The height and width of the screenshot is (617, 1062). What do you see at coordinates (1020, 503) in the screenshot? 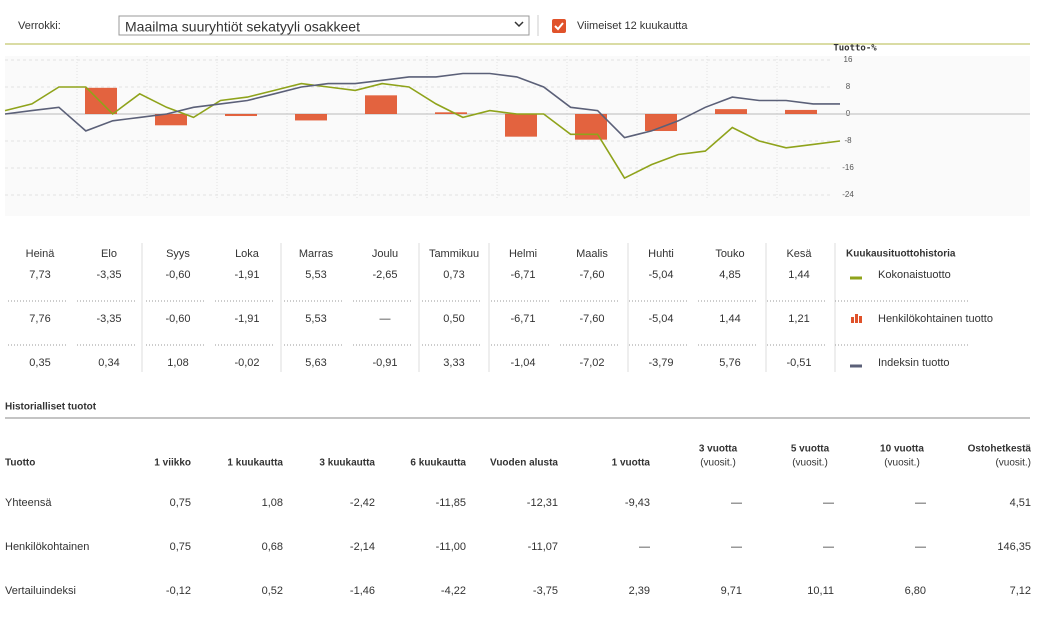
I see `cell: 4,51` at bounding box center [1020, 503].